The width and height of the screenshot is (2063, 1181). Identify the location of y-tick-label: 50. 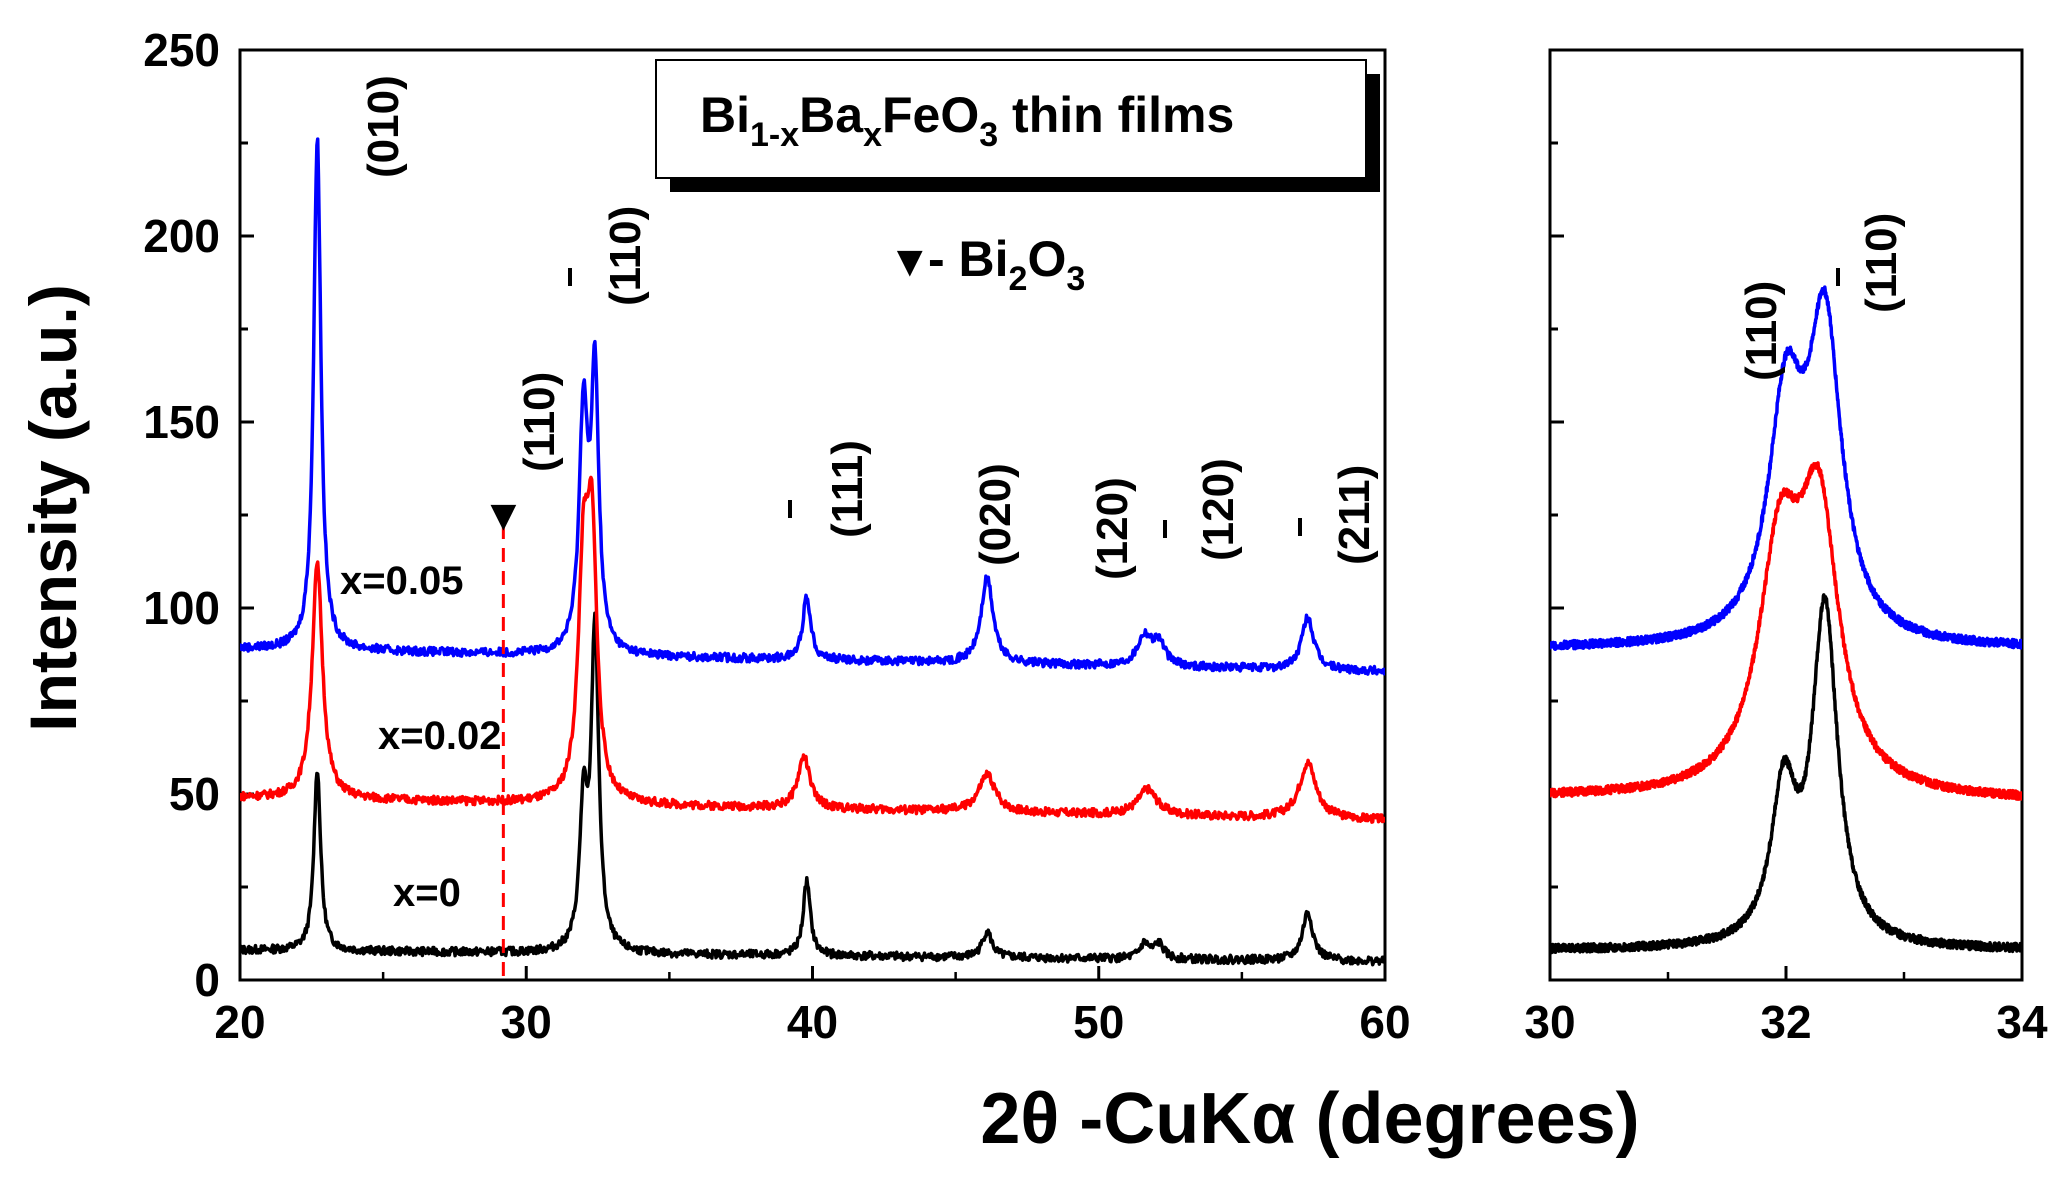
(194, 794).